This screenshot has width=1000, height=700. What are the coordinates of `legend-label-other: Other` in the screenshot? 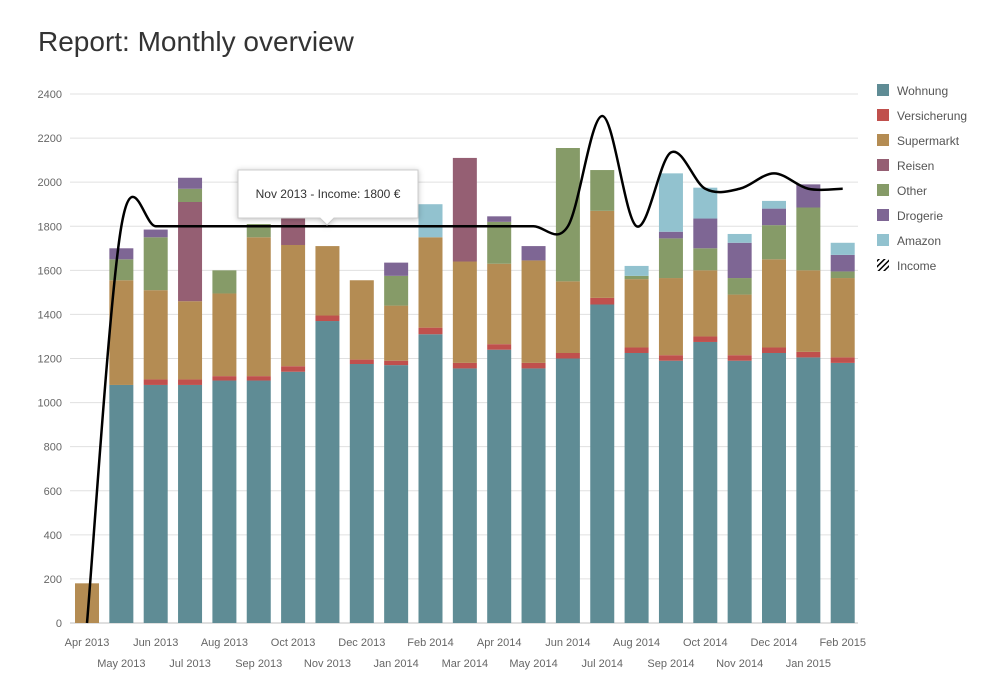 It's located at (912, 191).